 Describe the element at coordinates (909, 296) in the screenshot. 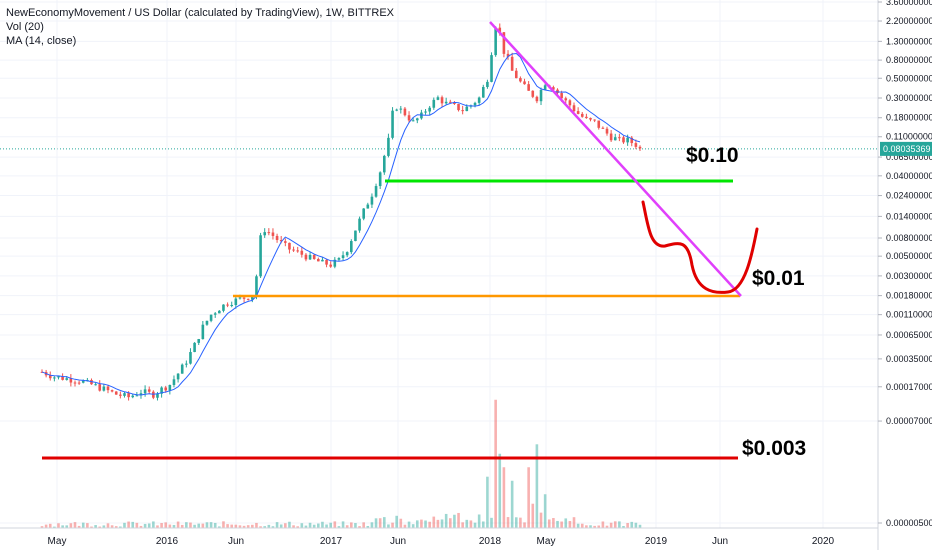

I see `price-tick-label: 0.00180000` at that location.